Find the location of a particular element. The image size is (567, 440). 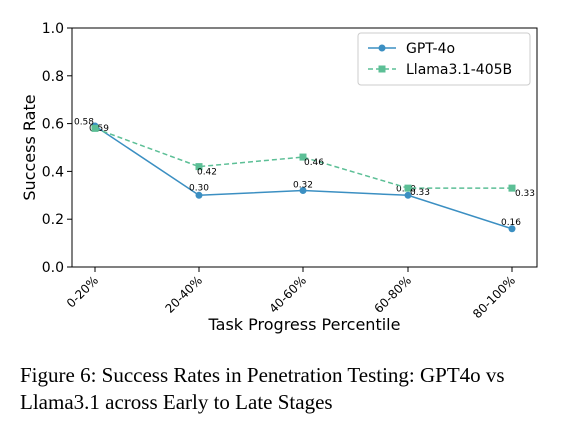

y-tick-label: 1.0 is located at coordinates (53, 29).